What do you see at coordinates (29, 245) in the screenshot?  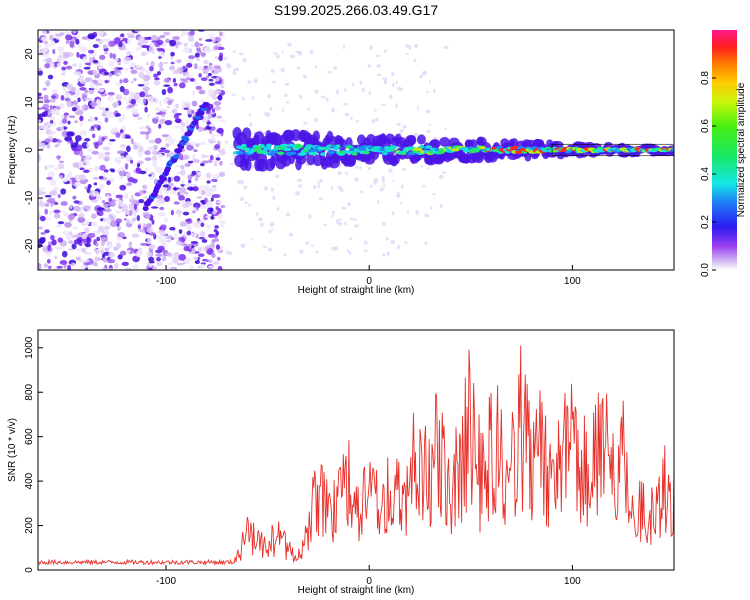 I see `y-tick-label: -20` at bounding box center [29, 245].